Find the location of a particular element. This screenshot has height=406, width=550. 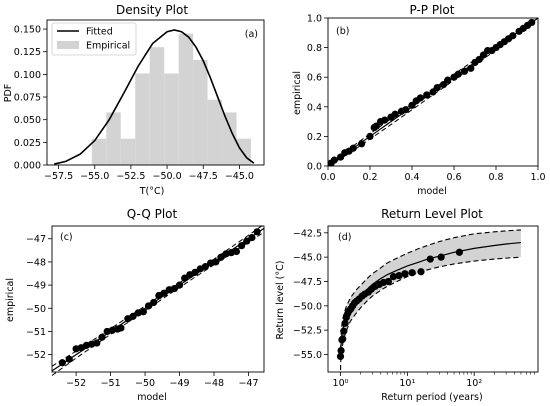

qq-y-tick-label: −50 is located at coordinates (36, 309).